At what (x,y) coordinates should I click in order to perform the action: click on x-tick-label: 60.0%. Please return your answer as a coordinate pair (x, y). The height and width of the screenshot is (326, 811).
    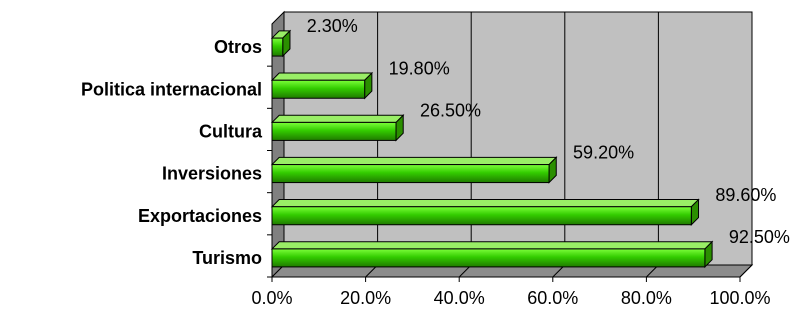
    Looking at the image, I should click on (552, 298).